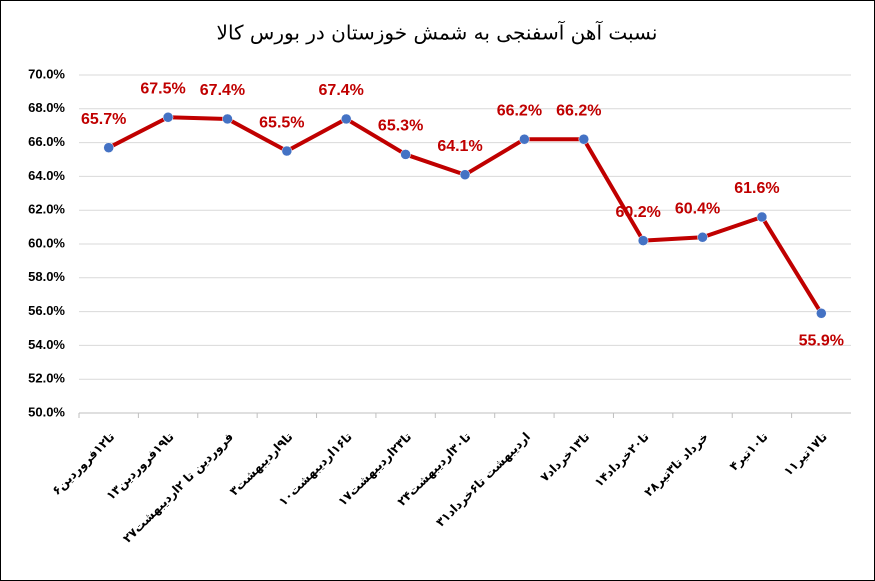  What do you see at coordinates (281, 122) in the screenshot?
I see `data-label: 65.5%` at bounding box center [281, 122].